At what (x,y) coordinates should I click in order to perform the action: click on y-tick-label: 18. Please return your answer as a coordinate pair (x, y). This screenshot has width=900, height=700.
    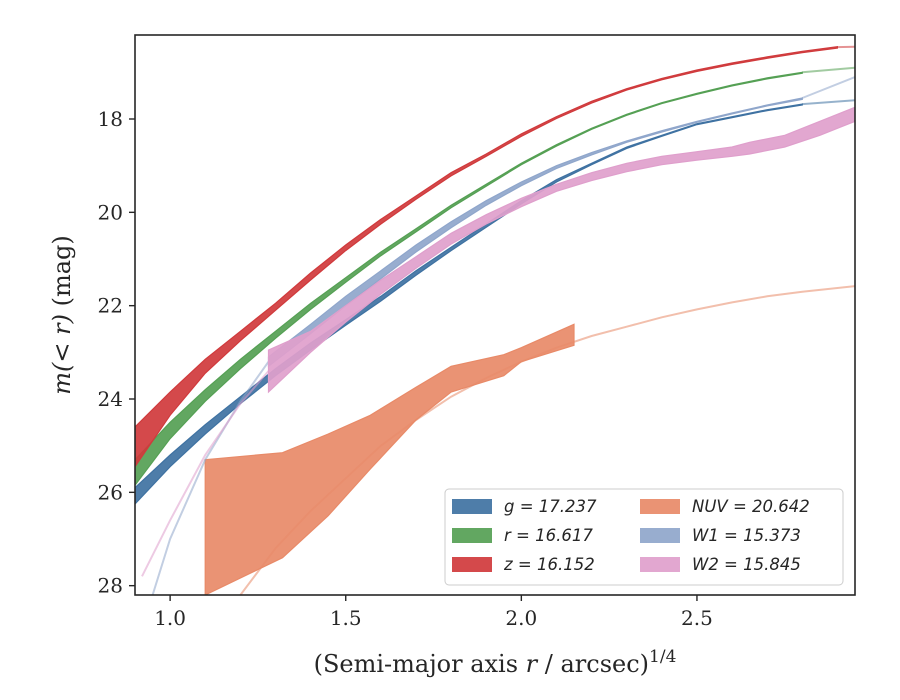
    Looking at the image, I should click on (110, 119).